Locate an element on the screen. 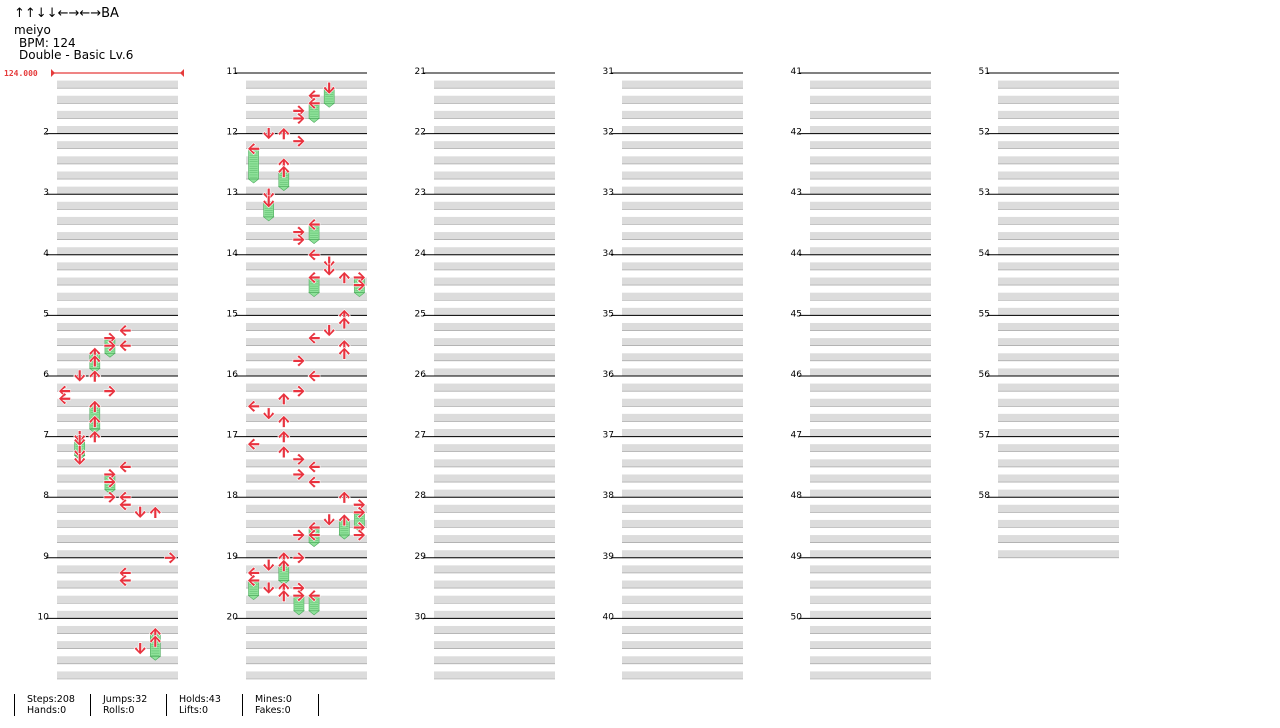  measure-number: 32 is located at coordinates (608, 133).